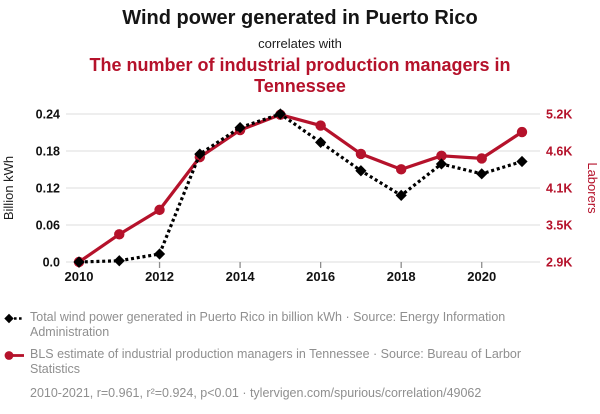  I want to click on right-axis-tick-label: 3.5K, so click(559, 226).